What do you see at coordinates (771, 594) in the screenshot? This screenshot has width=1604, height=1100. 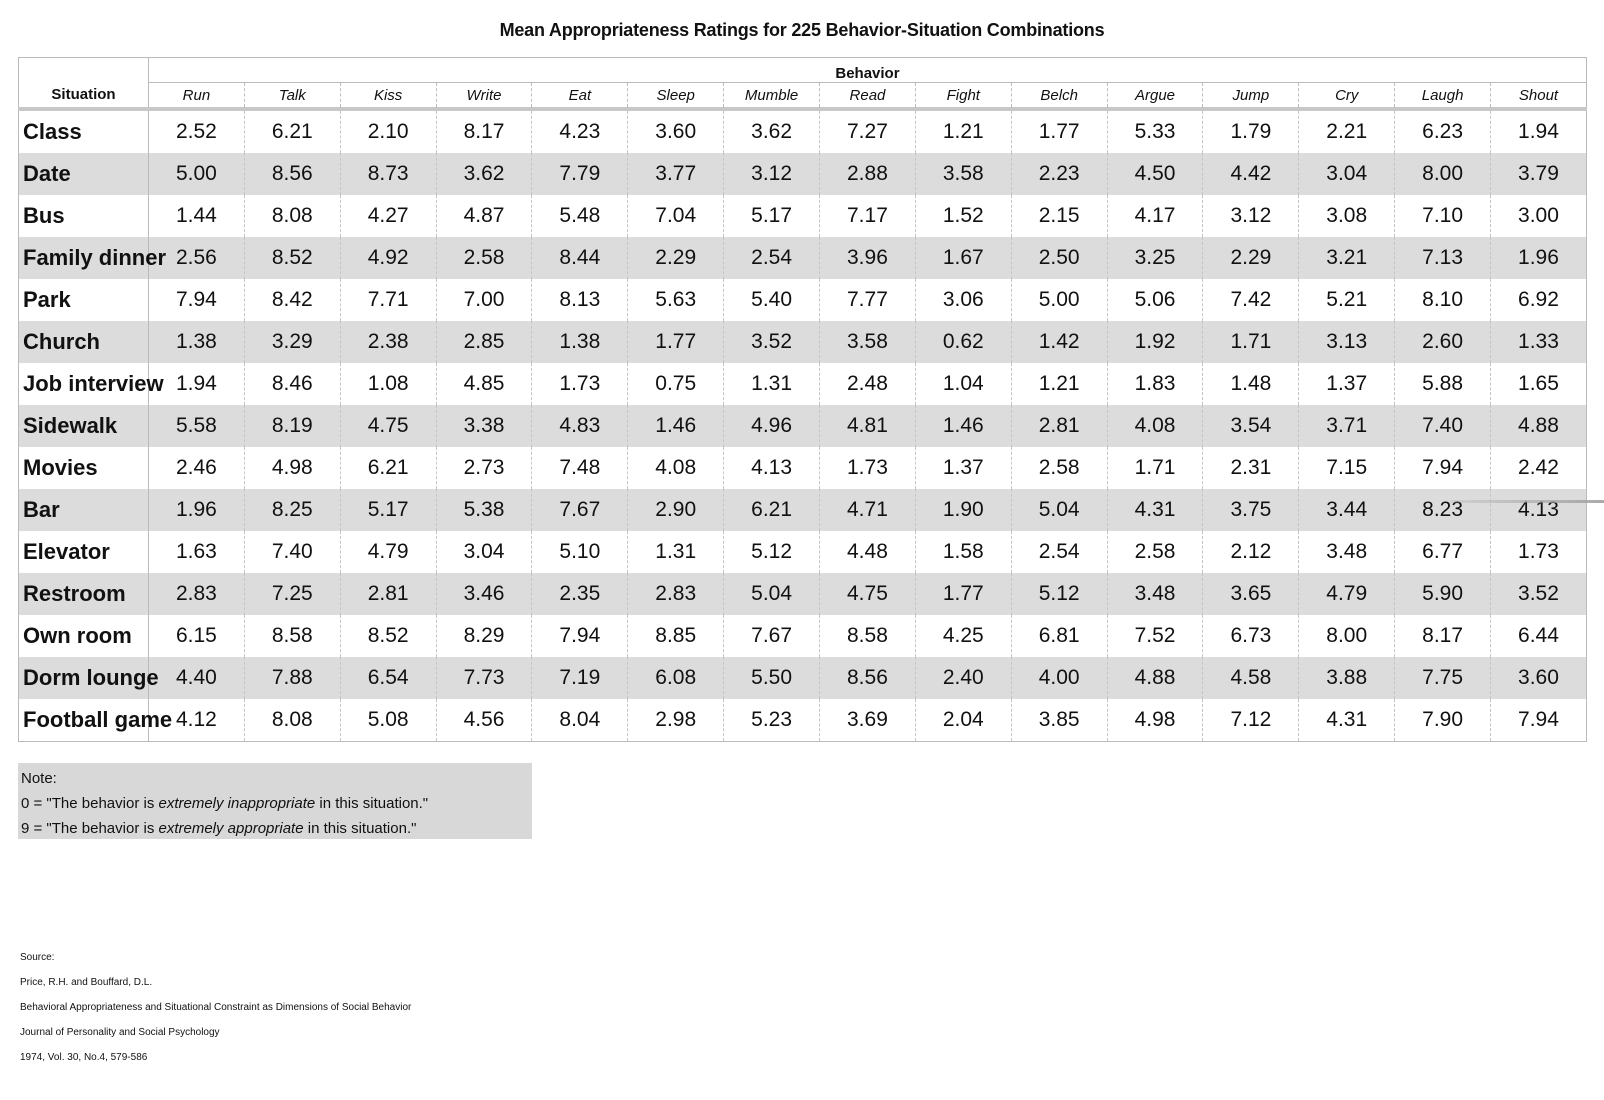 I see `rating-cell: 5.04` at bounding box center [771, 594].